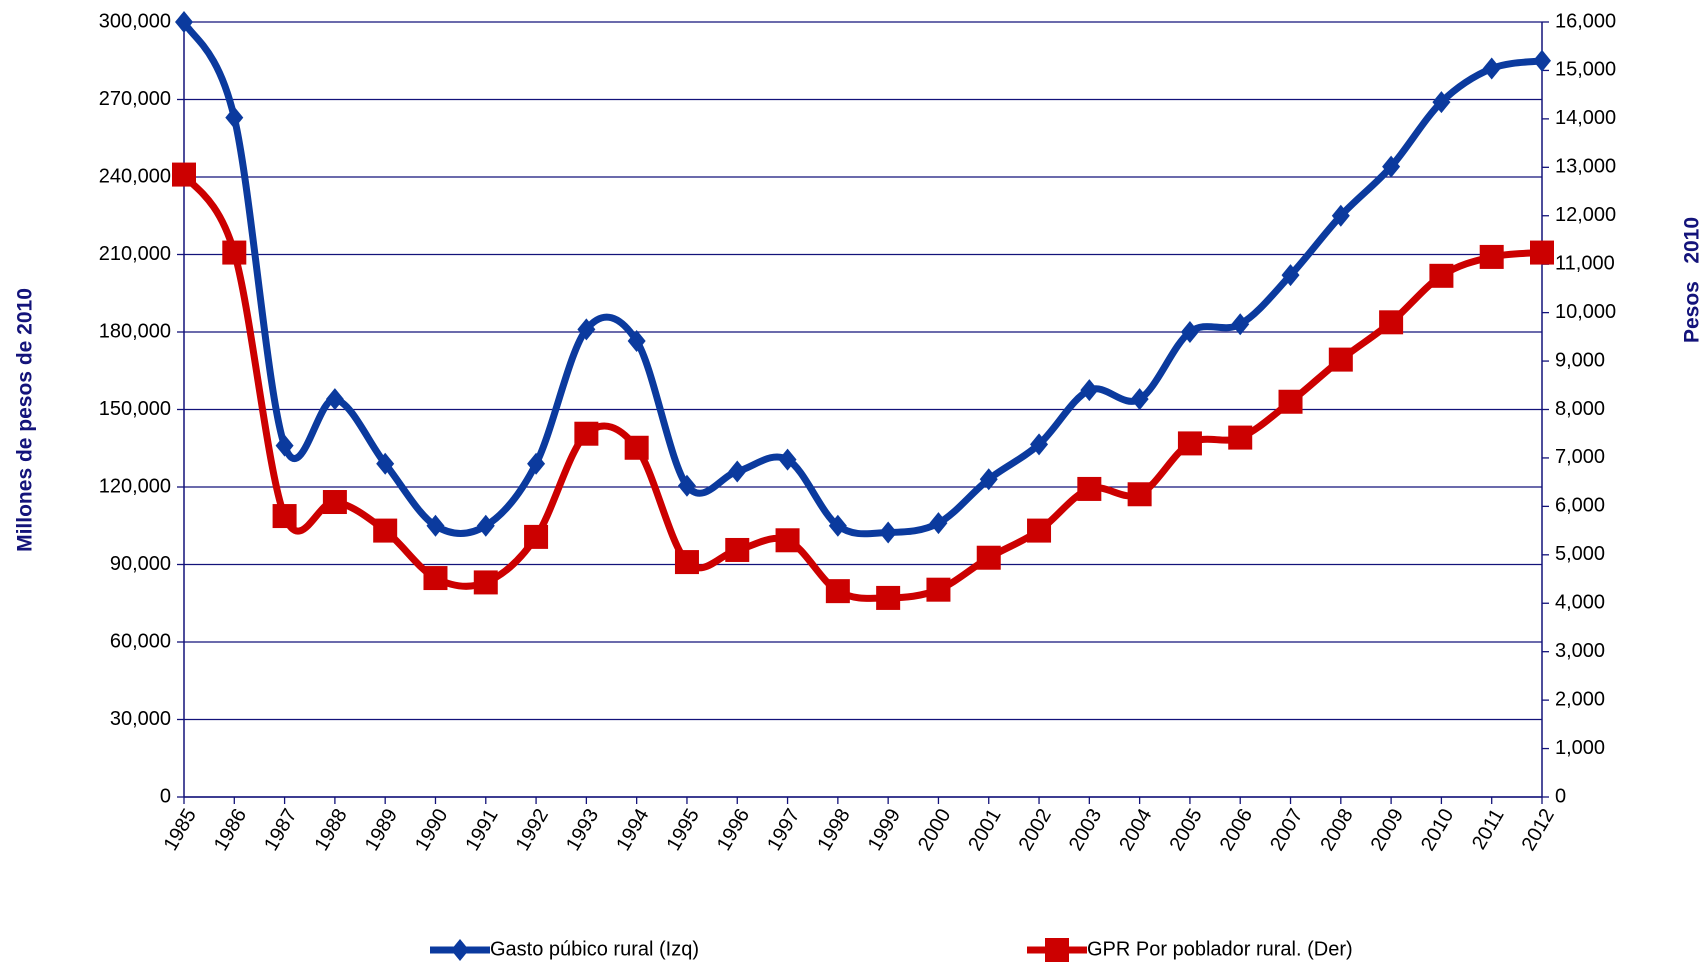 The height and width of the screenshot is (972, 1708). I want to click on y-tick-label: 90,000, so click(140, 564).